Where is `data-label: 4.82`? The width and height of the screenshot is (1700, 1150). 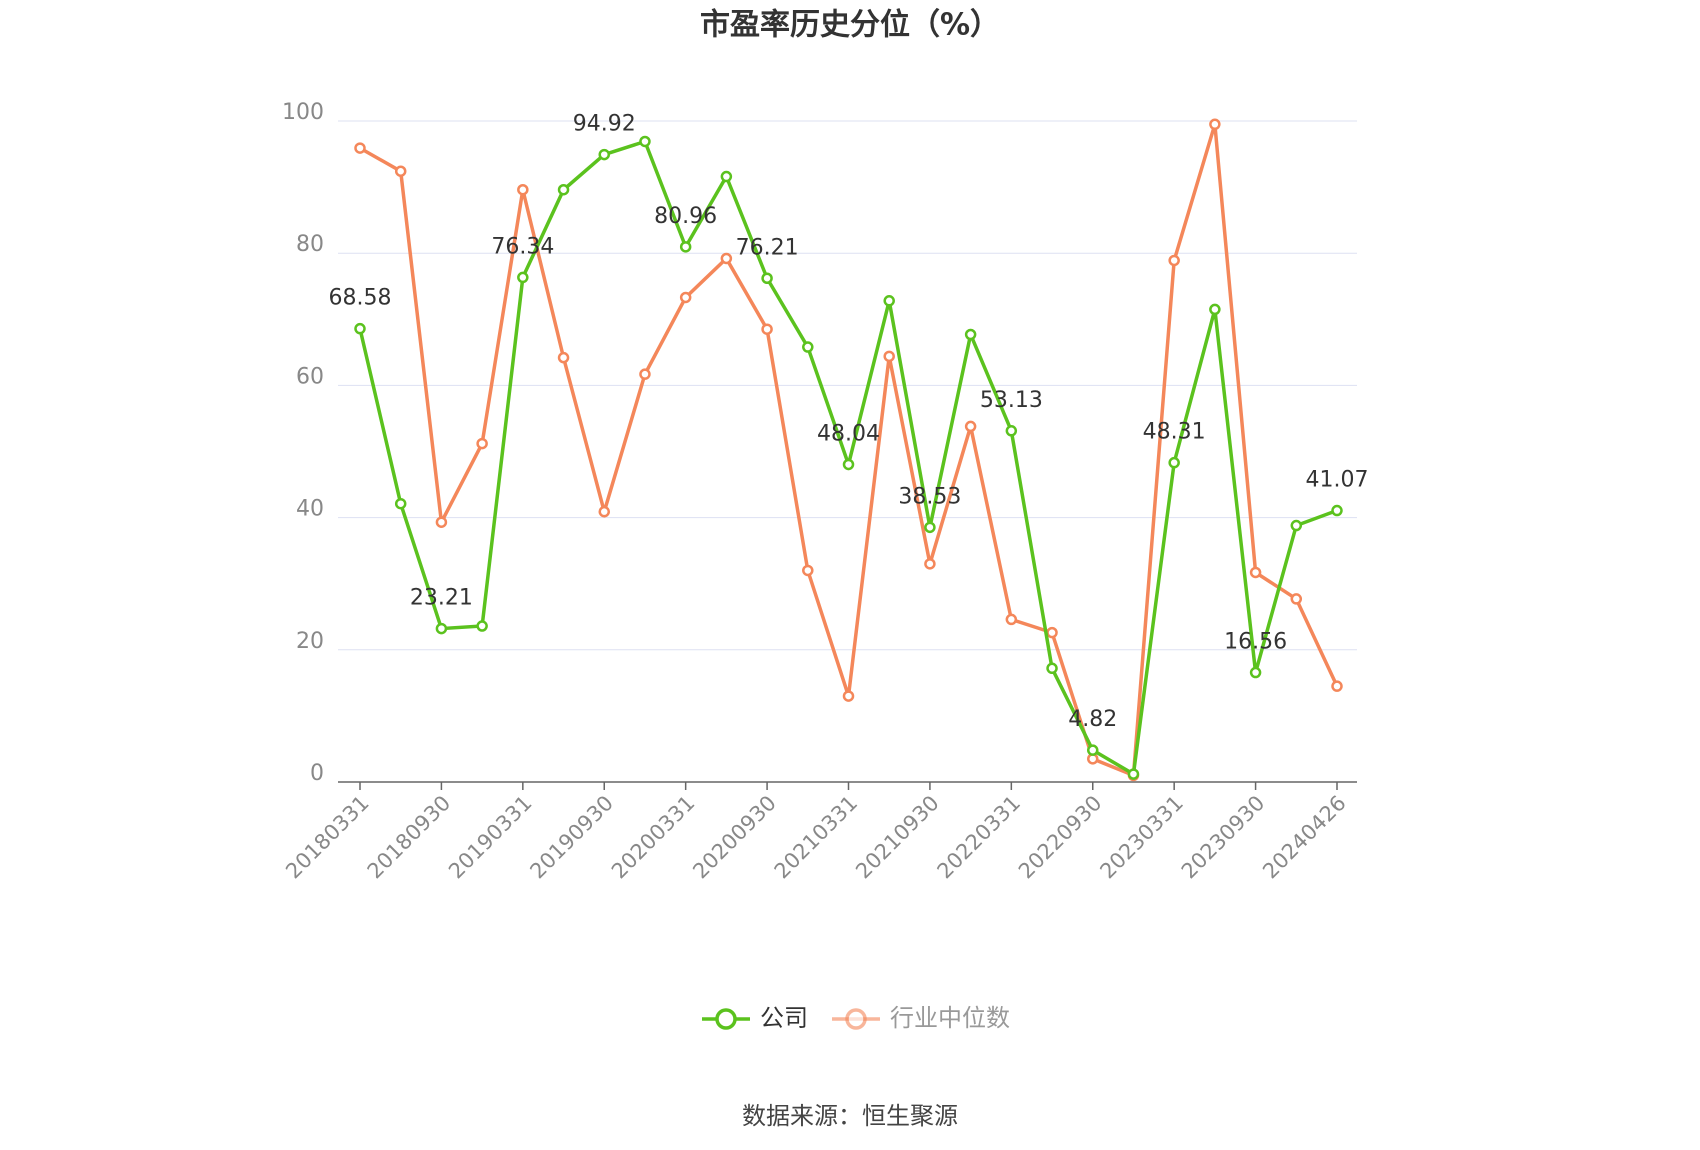
data-label: 4.82 is located at coordinates (1092, 719).